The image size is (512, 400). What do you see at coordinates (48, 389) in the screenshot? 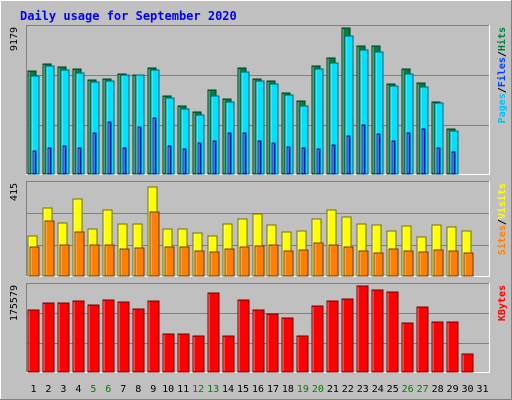
I see `x-tick-label: 2` at bounding box center [48, 389].